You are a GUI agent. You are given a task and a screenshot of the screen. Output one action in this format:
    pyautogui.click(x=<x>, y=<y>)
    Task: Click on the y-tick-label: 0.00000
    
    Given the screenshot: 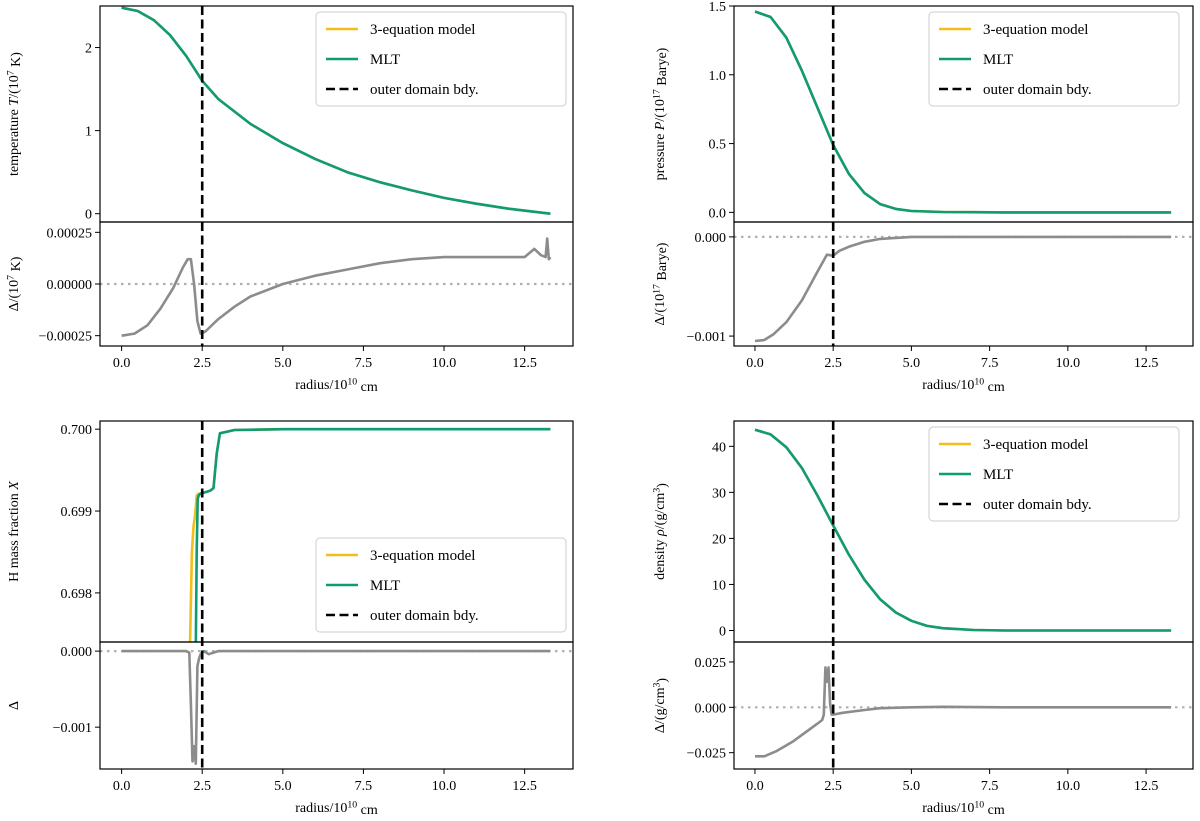 What is the action you would take?
    pyautogui.click(x=70, y=285)
    